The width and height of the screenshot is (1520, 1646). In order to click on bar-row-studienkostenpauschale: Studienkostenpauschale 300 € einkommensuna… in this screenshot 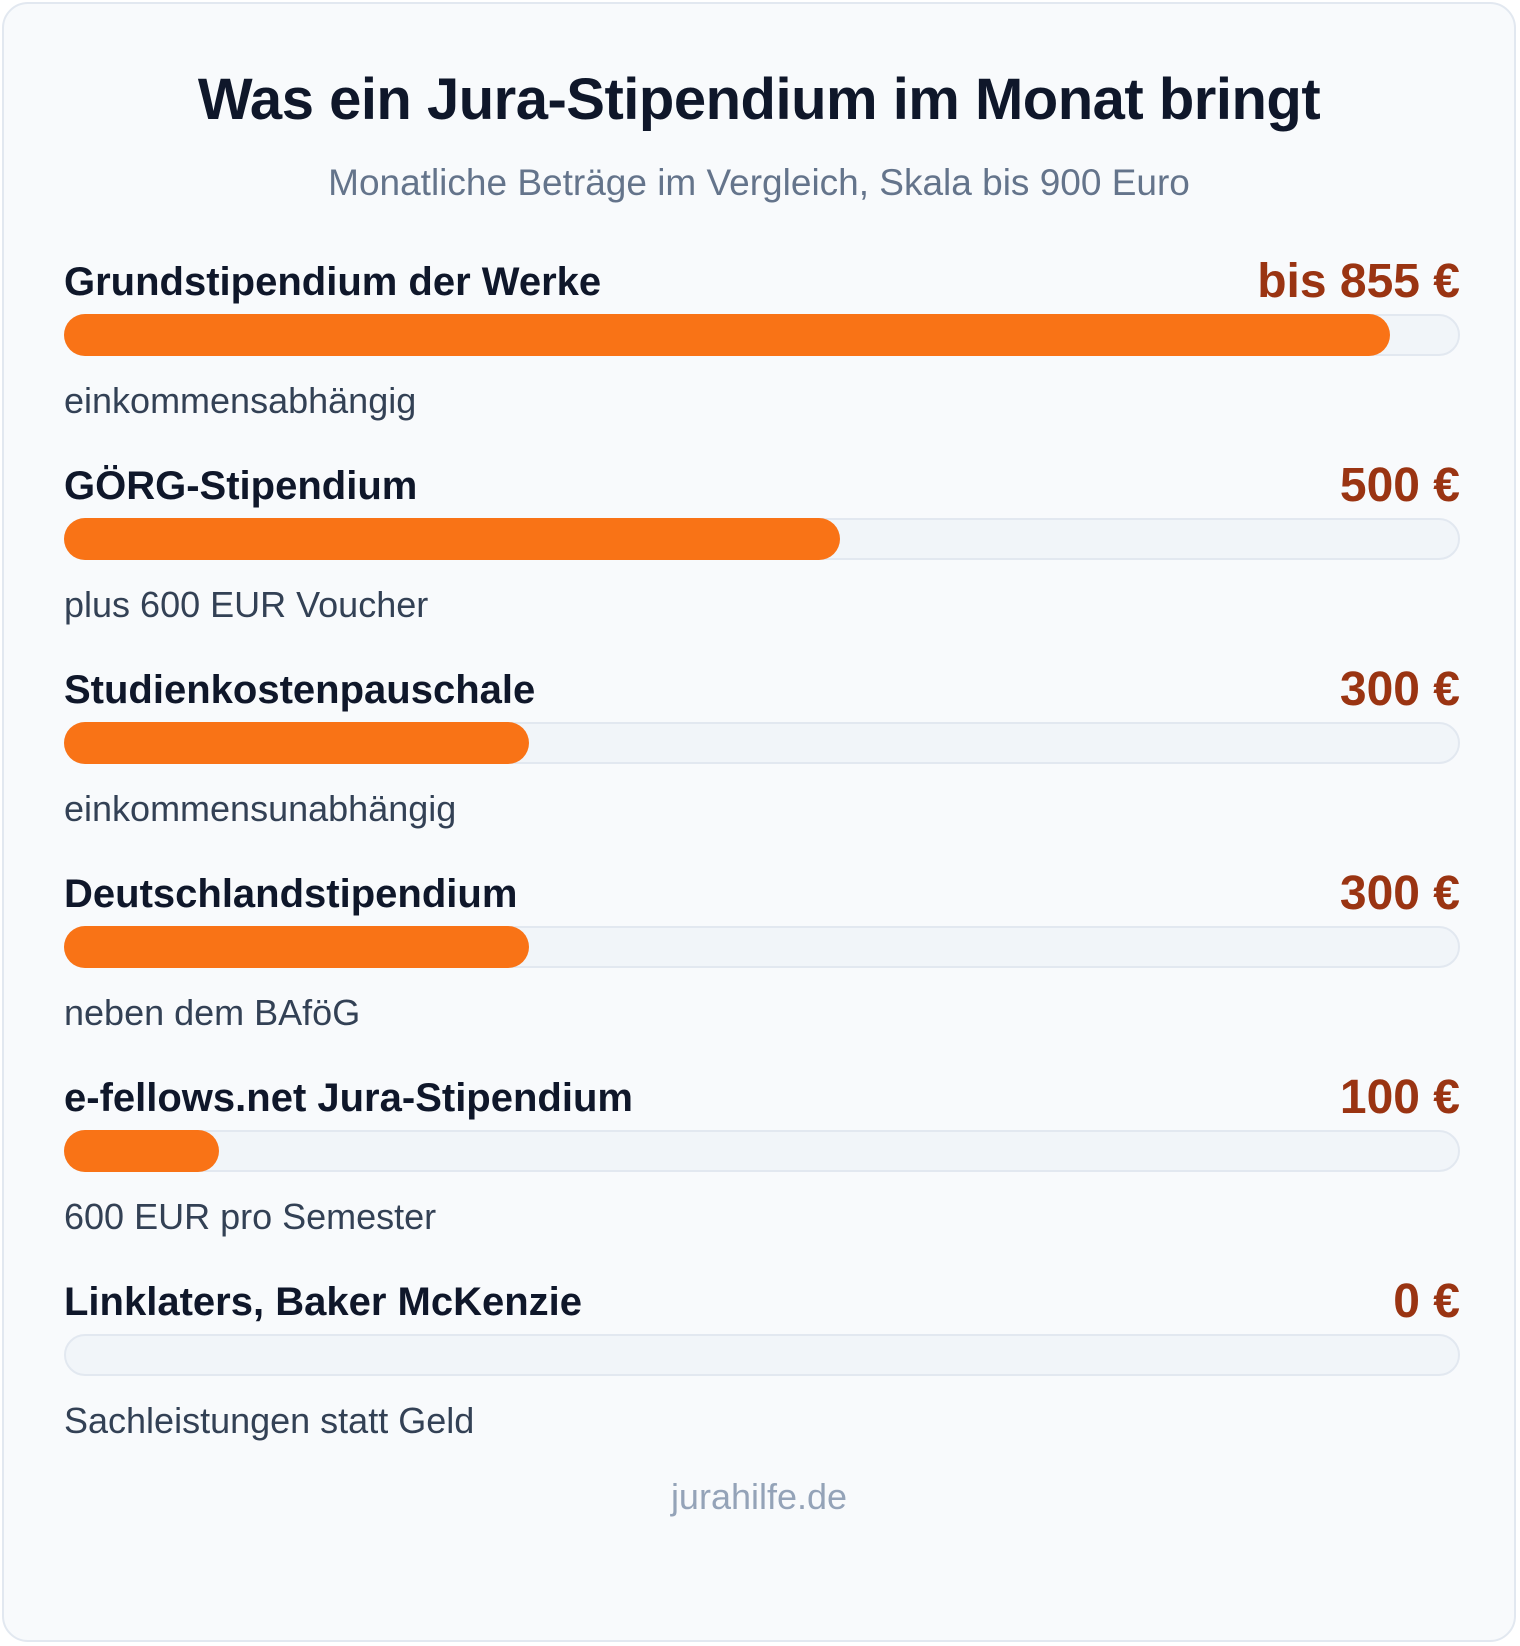, I will do `click(762, 760)`.